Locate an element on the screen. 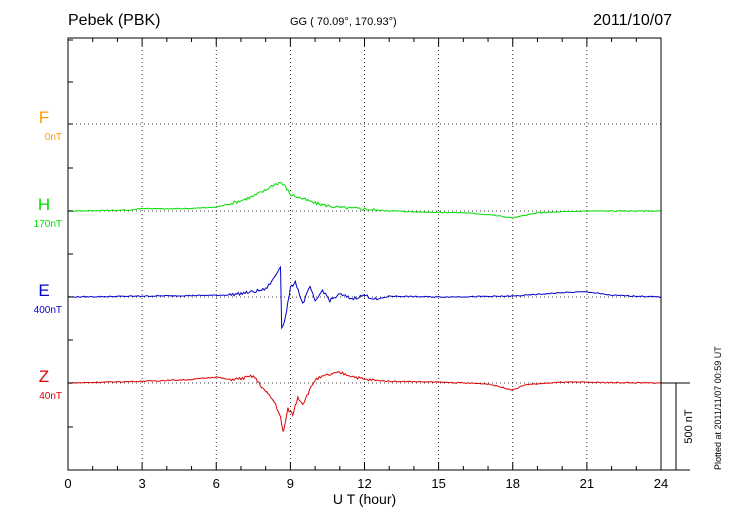  series-baseline-Z: 40nT is located at coordinates (50, 396).